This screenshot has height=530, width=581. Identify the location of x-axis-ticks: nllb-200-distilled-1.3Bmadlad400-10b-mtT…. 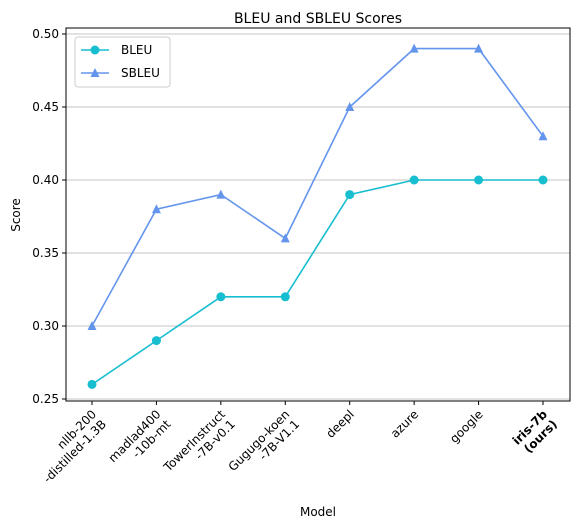
(296, 443).